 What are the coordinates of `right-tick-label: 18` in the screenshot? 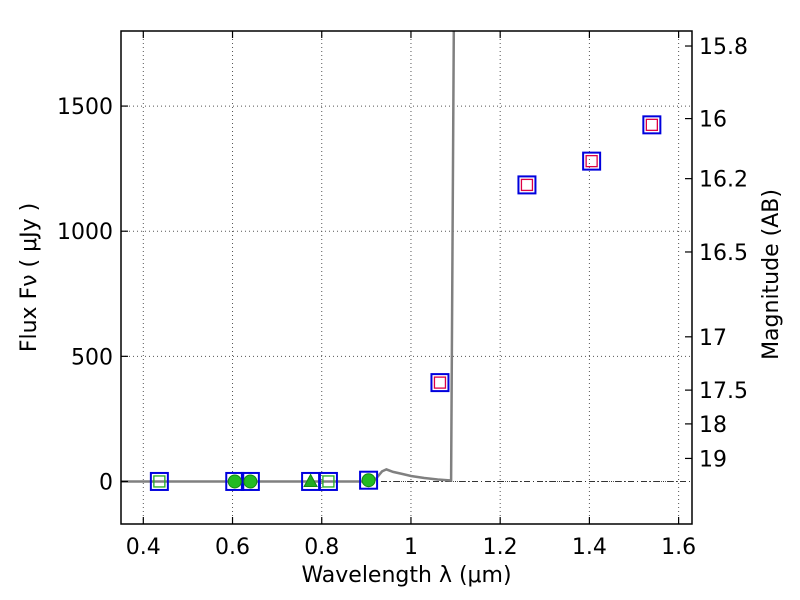 It's located at (713, 425).